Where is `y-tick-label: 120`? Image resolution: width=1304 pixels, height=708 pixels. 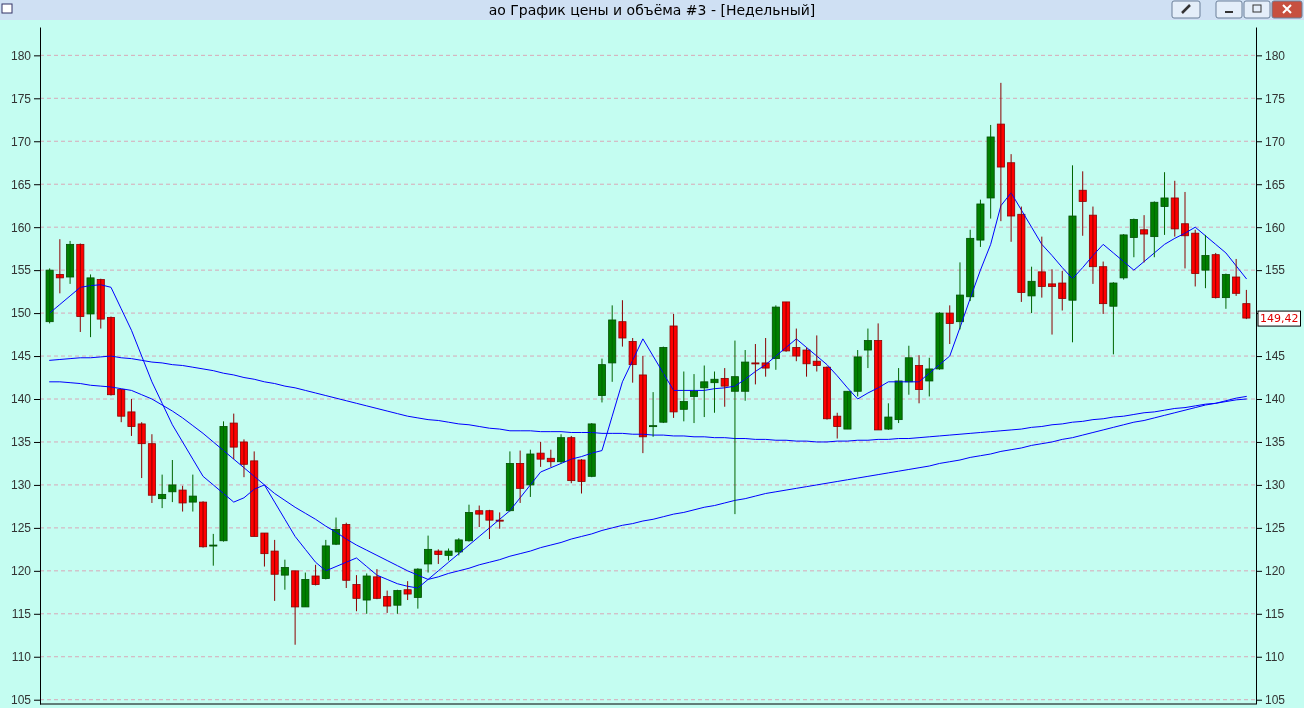
y-tick-label: 120 is located at coordinates (21, 571).